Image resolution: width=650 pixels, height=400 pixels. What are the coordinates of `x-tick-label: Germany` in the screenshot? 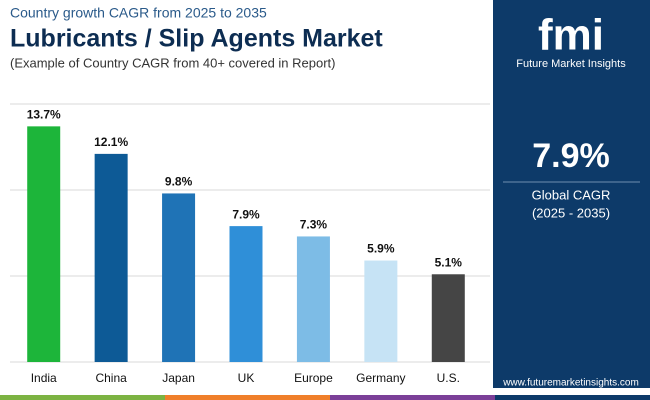 It's located at (380, 378).